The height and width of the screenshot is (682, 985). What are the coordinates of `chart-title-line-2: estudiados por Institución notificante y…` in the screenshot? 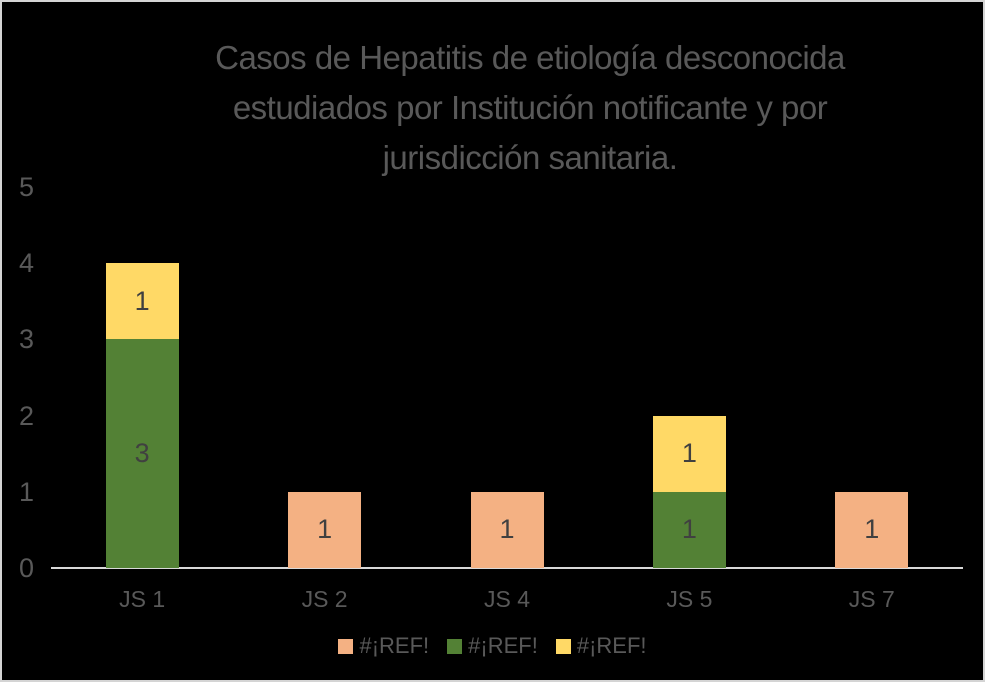 It's located at (530, 107).